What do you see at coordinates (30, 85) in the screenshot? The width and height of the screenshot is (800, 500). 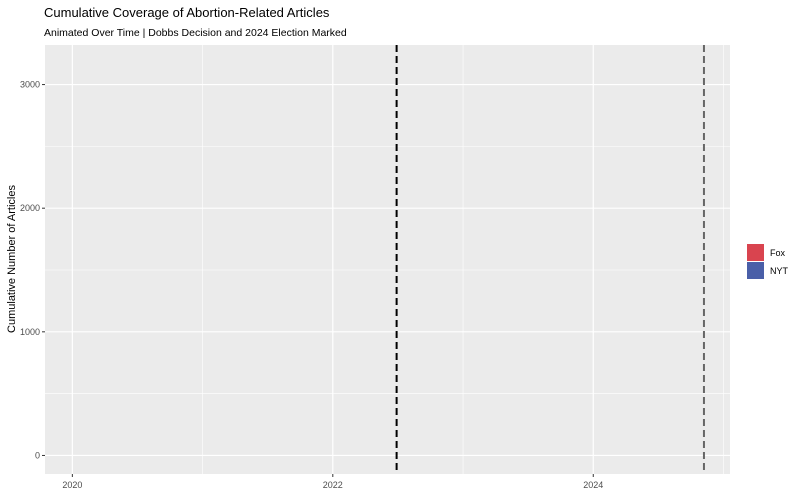 I see `y-tick-label: 3000` at bounding box center [30, 85].